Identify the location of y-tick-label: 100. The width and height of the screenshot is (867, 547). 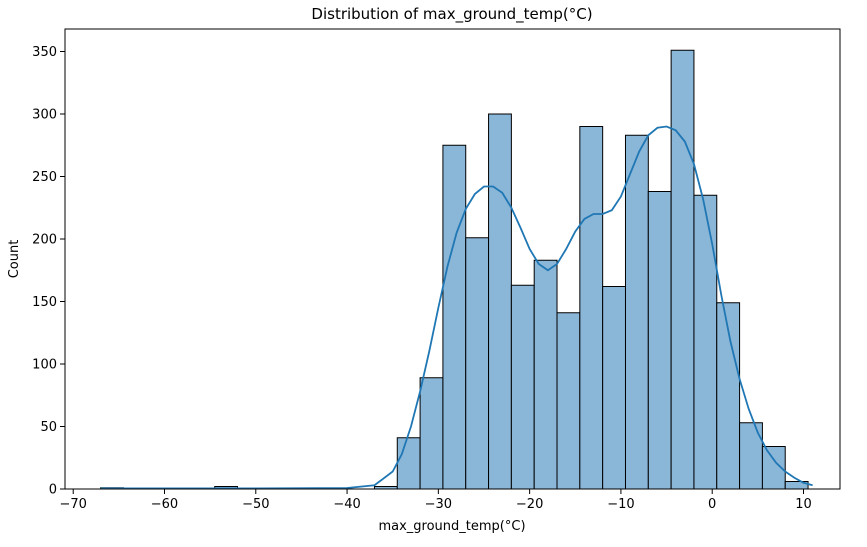
(44, 365).